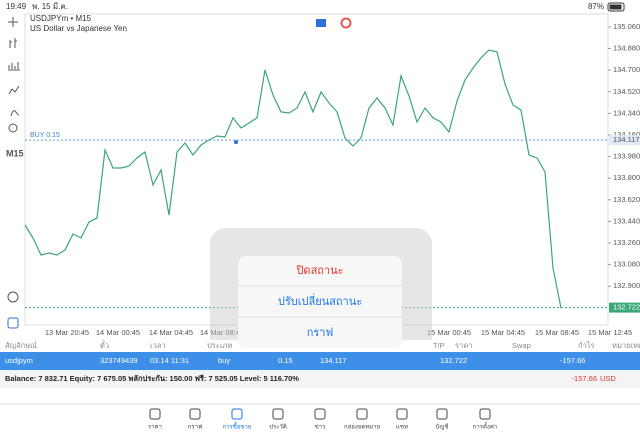 This screenshot has width=640, height=447. Describe the element at coordinates (596, 6) in the screenshot. I see `battery-text: 87%` at that location.